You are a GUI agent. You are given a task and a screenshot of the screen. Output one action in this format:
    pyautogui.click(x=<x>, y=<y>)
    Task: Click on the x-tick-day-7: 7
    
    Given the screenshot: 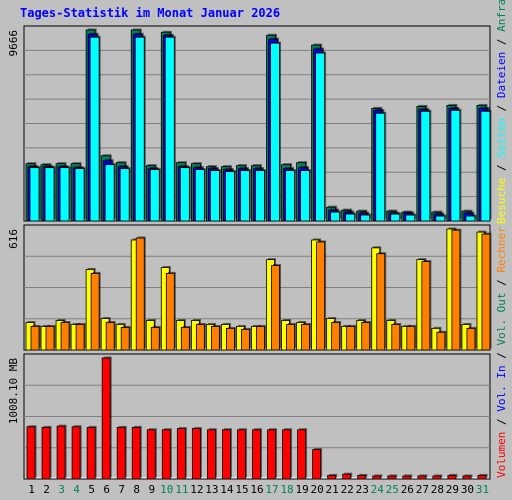 What is the action you would take?
    pyautogui.click(x=121, y=489)
    